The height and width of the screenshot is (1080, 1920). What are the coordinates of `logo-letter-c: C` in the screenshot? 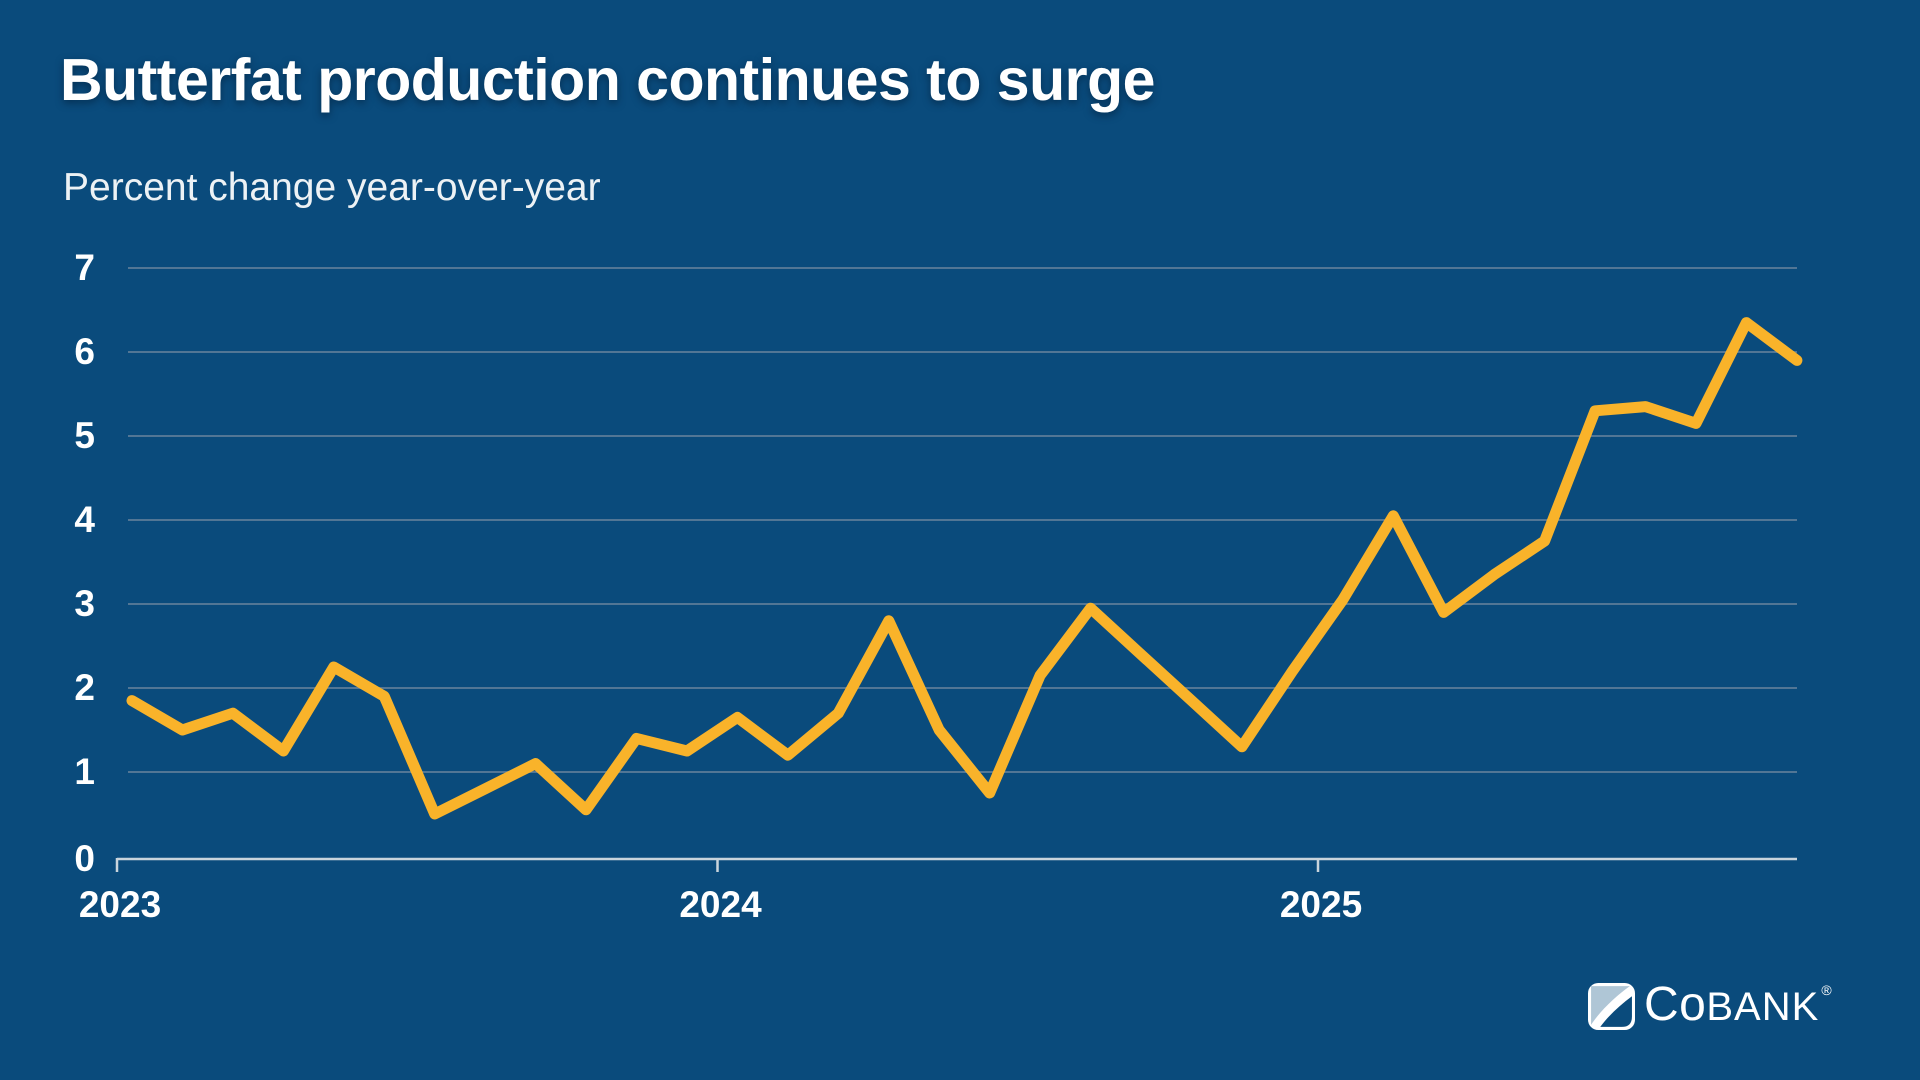 It's located at (1662, 1004).